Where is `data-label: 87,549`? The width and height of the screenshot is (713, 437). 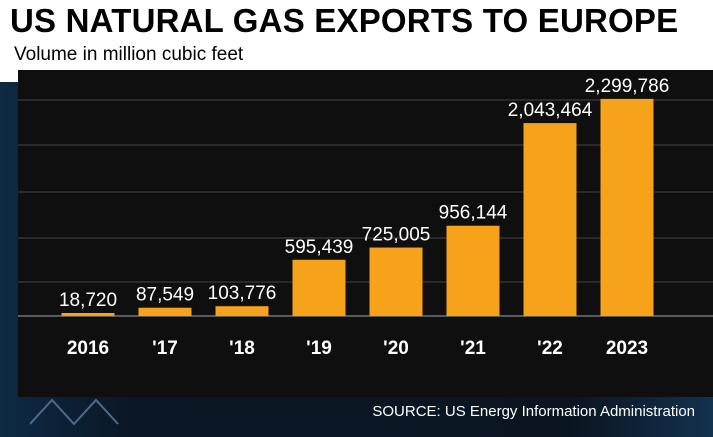
data-label: 87,549 is located at coordinates (165, 295).